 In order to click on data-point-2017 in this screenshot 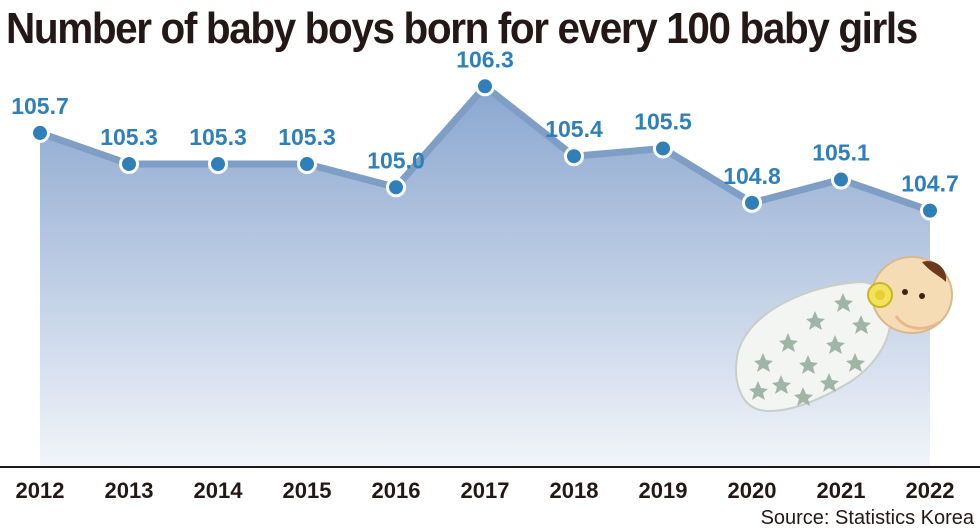, I will do `click(485, 86)`.